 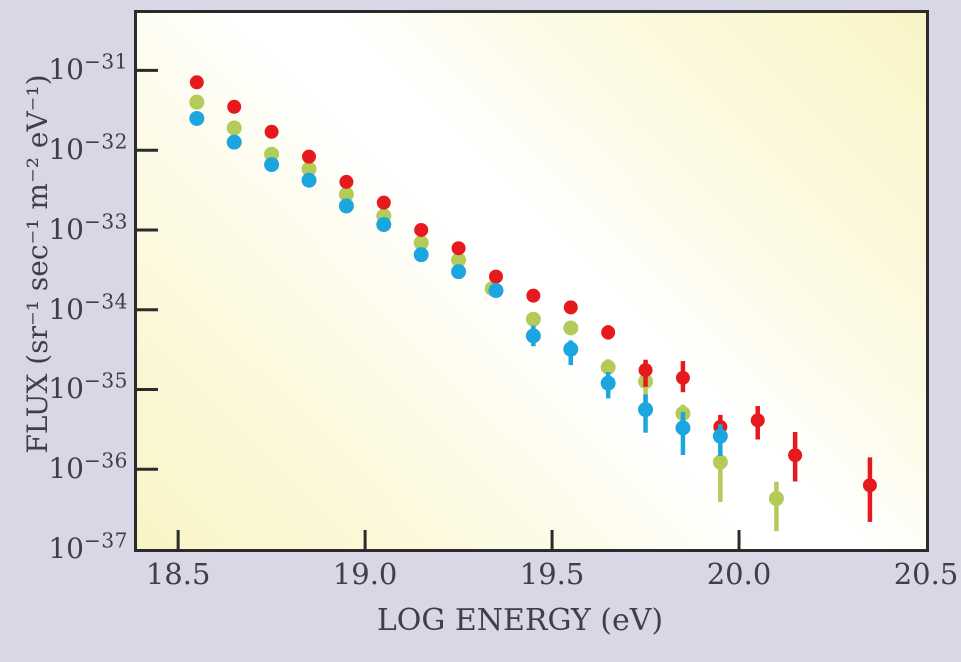 I want to click on x-tick-label: 20.5, so click(x=926, y=574).